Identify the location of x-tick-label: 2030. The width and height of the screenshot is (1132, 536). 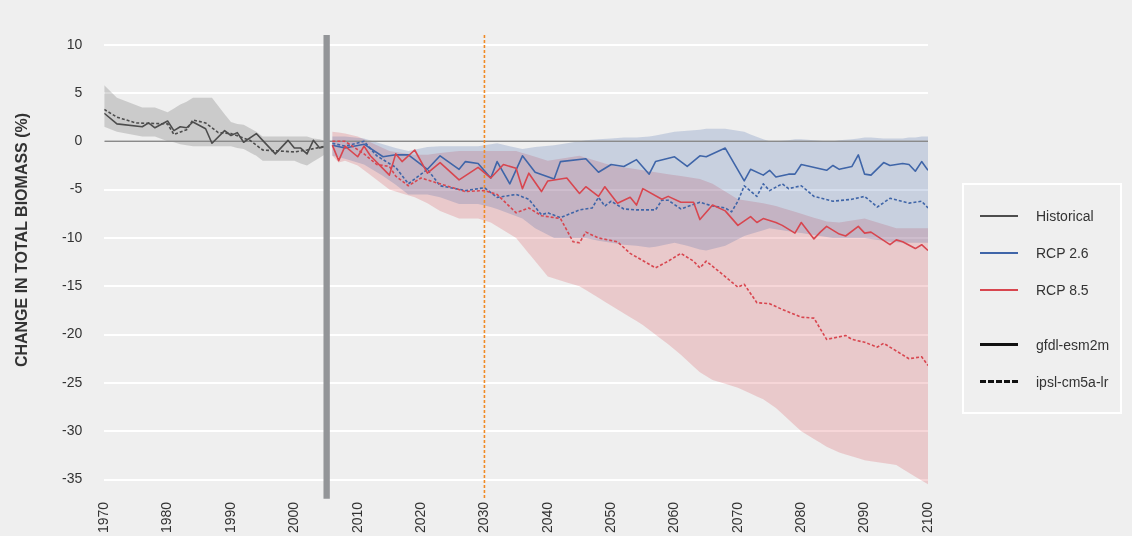
(483, 517).